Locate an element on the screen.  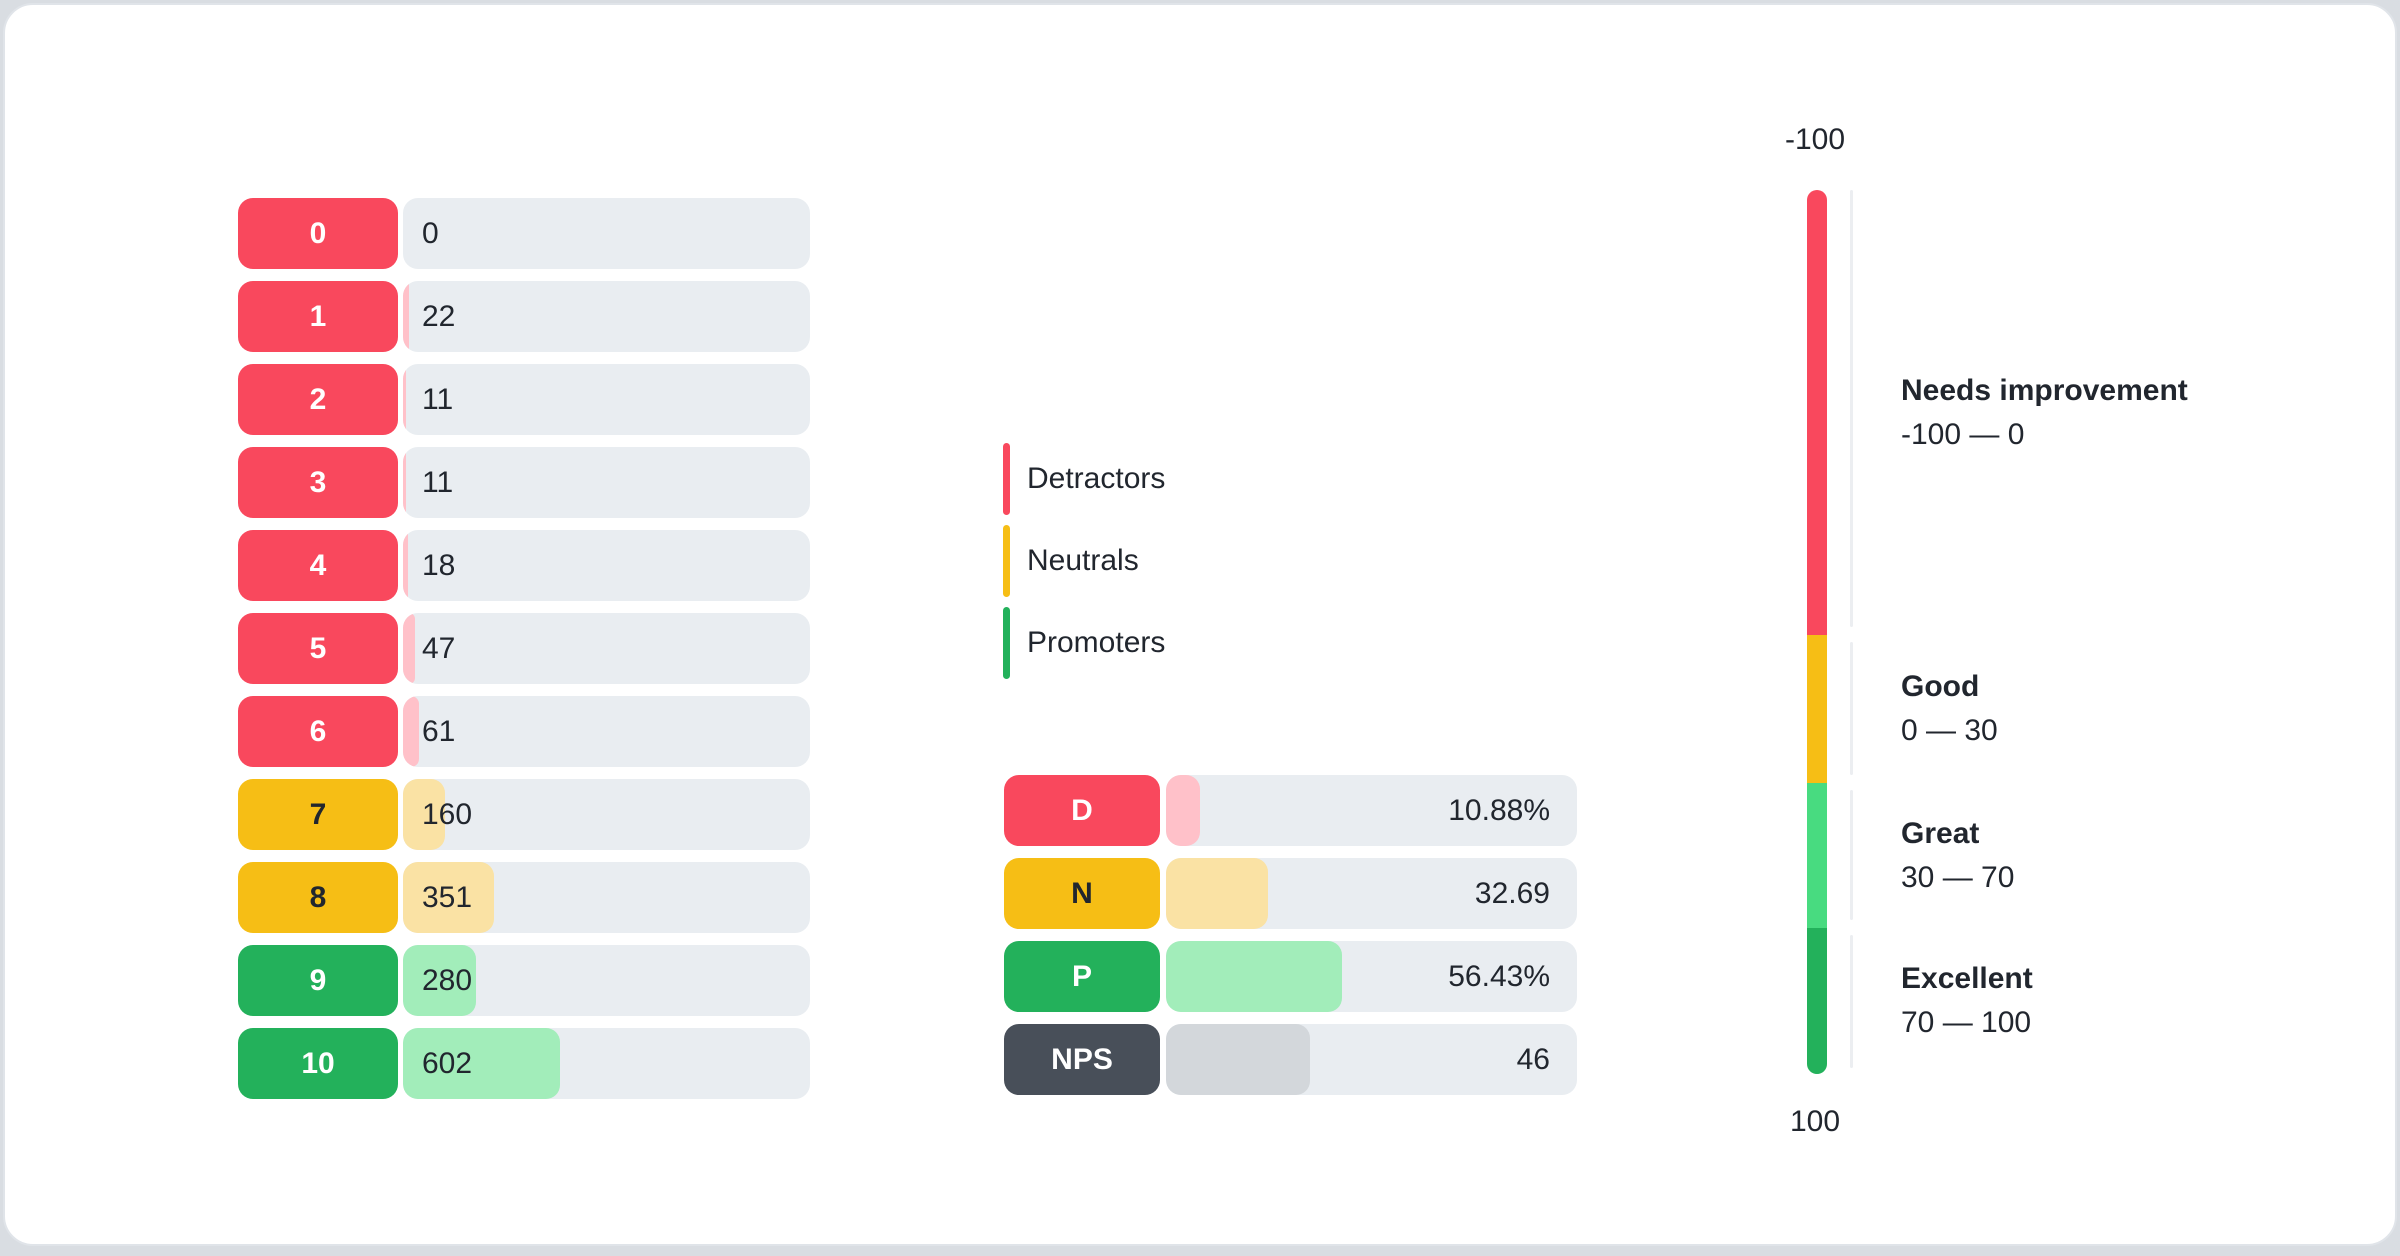
score-count: 602 is located at coordinates (447, 1063).